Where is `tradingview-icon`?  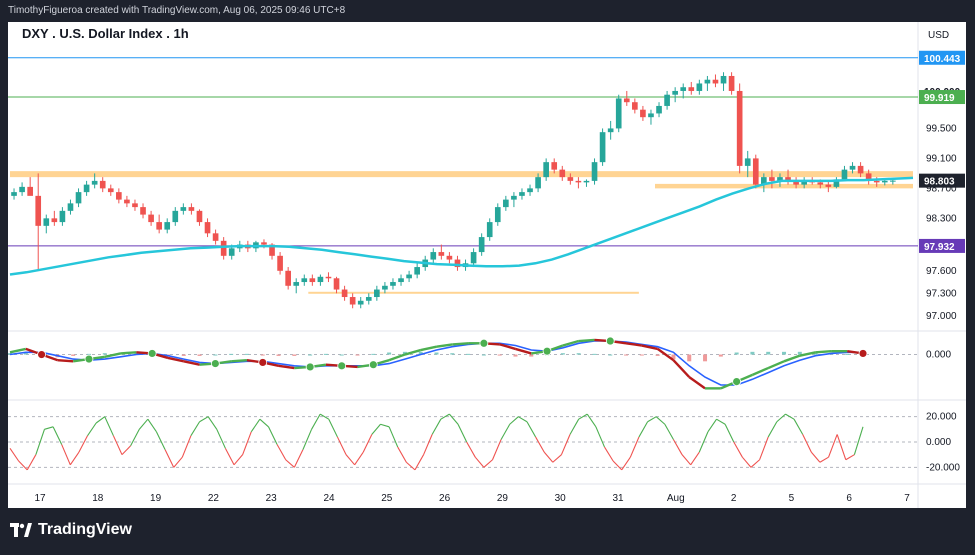 tradingview-icon is located at coordinates (21, 530).